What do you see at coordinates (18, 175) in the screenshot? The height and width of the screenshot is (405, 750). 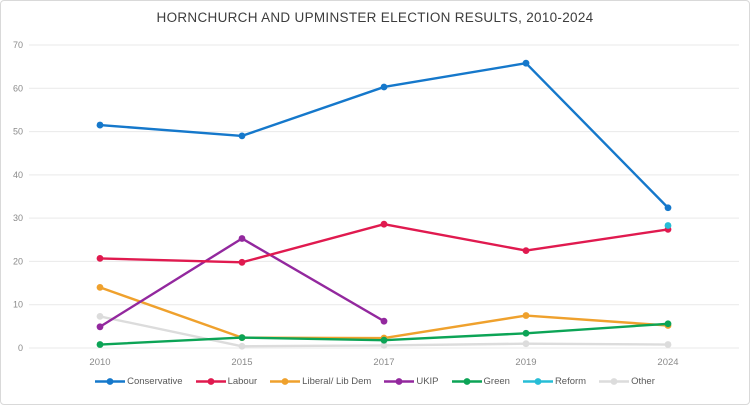 I see `y-axis-tick-40: 40` at bounding box center [18, 175].